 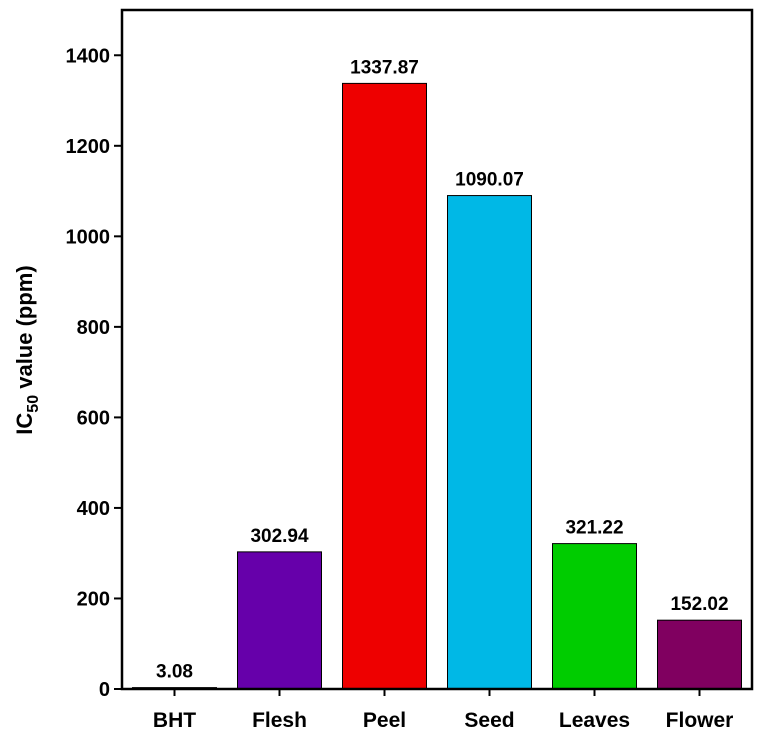 What do you see at coordinates (699, 604) in the screenshot?
I see `value-label: 152.02` at bounding box center [699, 604].